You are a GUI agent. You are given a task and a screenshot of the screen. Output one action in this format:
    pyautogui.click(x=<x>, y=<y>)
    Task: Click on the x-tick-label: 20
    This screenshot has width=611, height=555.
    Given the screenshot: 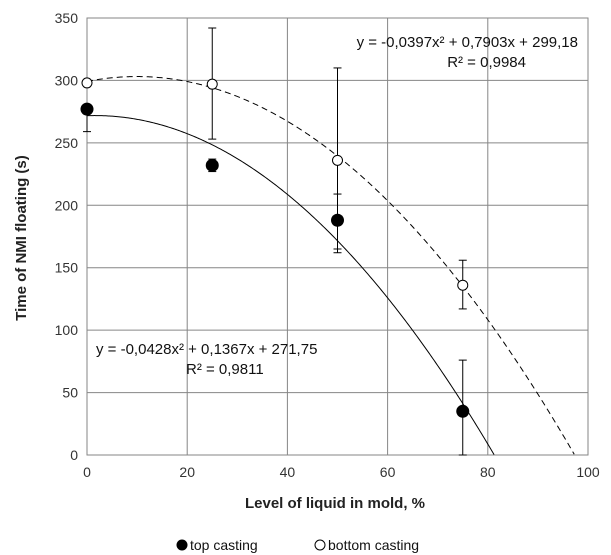 What is the action you would take?
    pyautogui.click(x=187, y=472)
    